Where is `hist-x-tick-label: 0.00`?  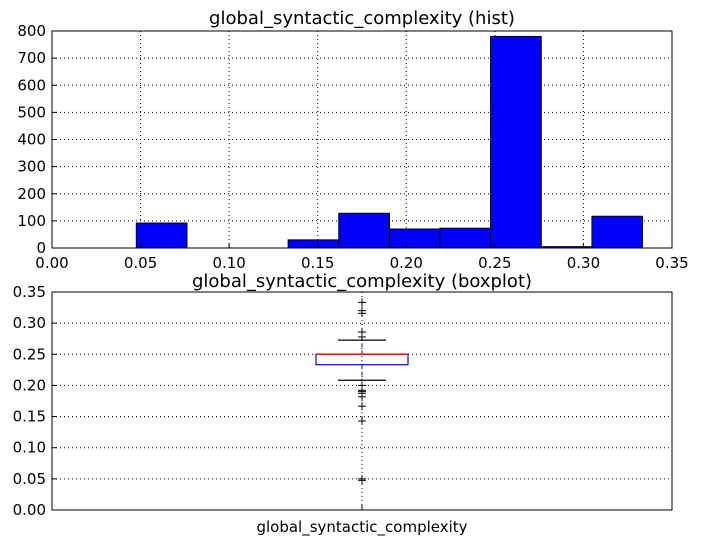
hist-x-tick-label: 0.00 is located at coordinates (51, 263).